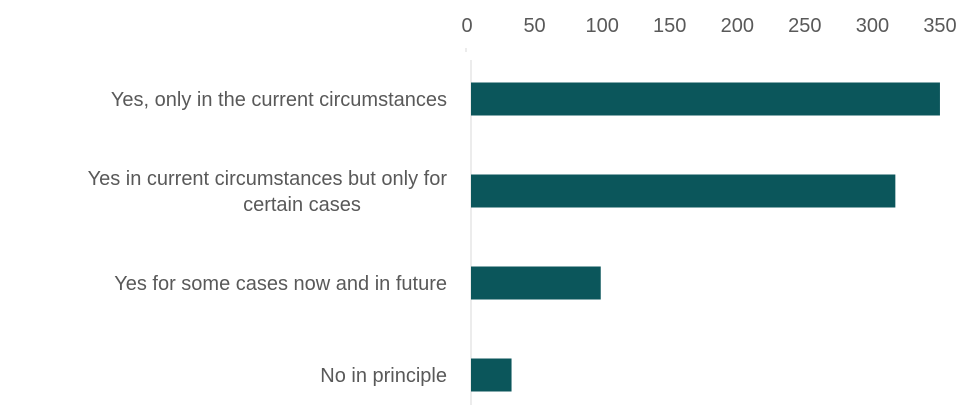 The width and height of the screenshot is (975, 419). Describe the element at coordinates (669, 26) in the screenshot. I see `x-tick-label: 150` at that location.